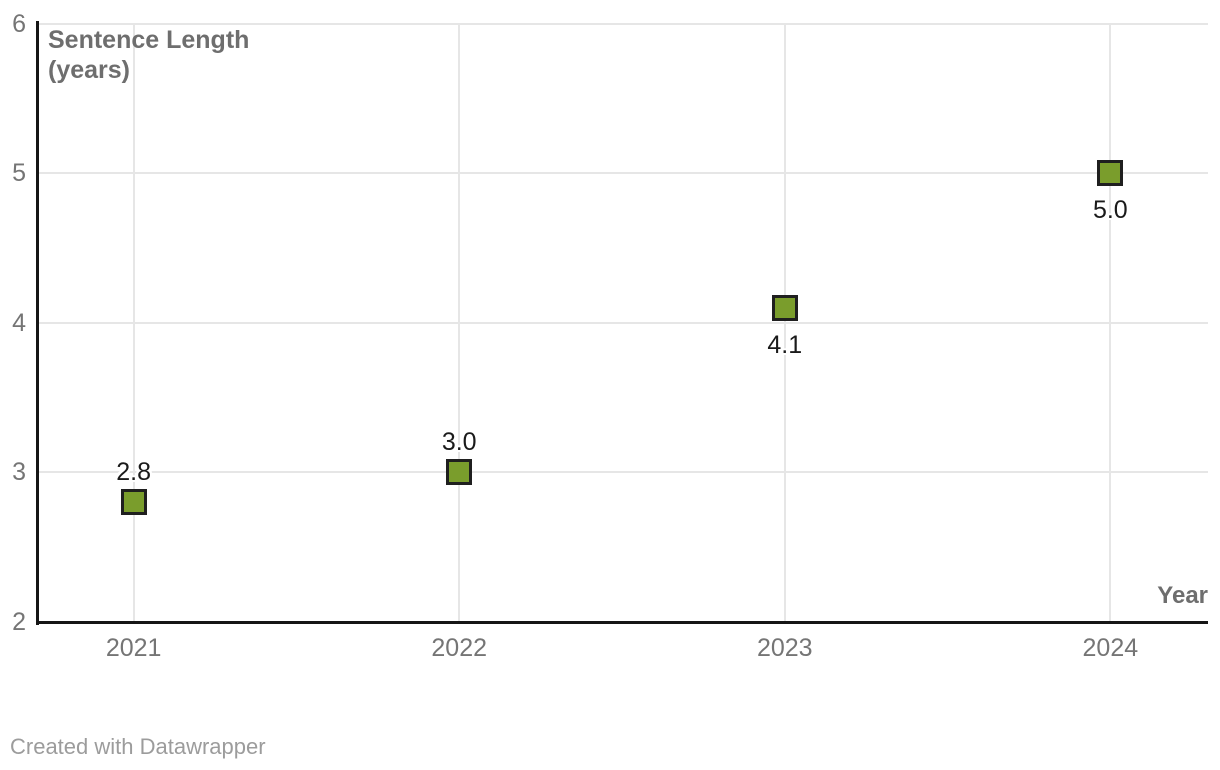 The height and width of the screenshot is (770, 1220). Describe the element at coordinates (19, 322) in the screenshot. I see `y-tick-label: 4` at that location.